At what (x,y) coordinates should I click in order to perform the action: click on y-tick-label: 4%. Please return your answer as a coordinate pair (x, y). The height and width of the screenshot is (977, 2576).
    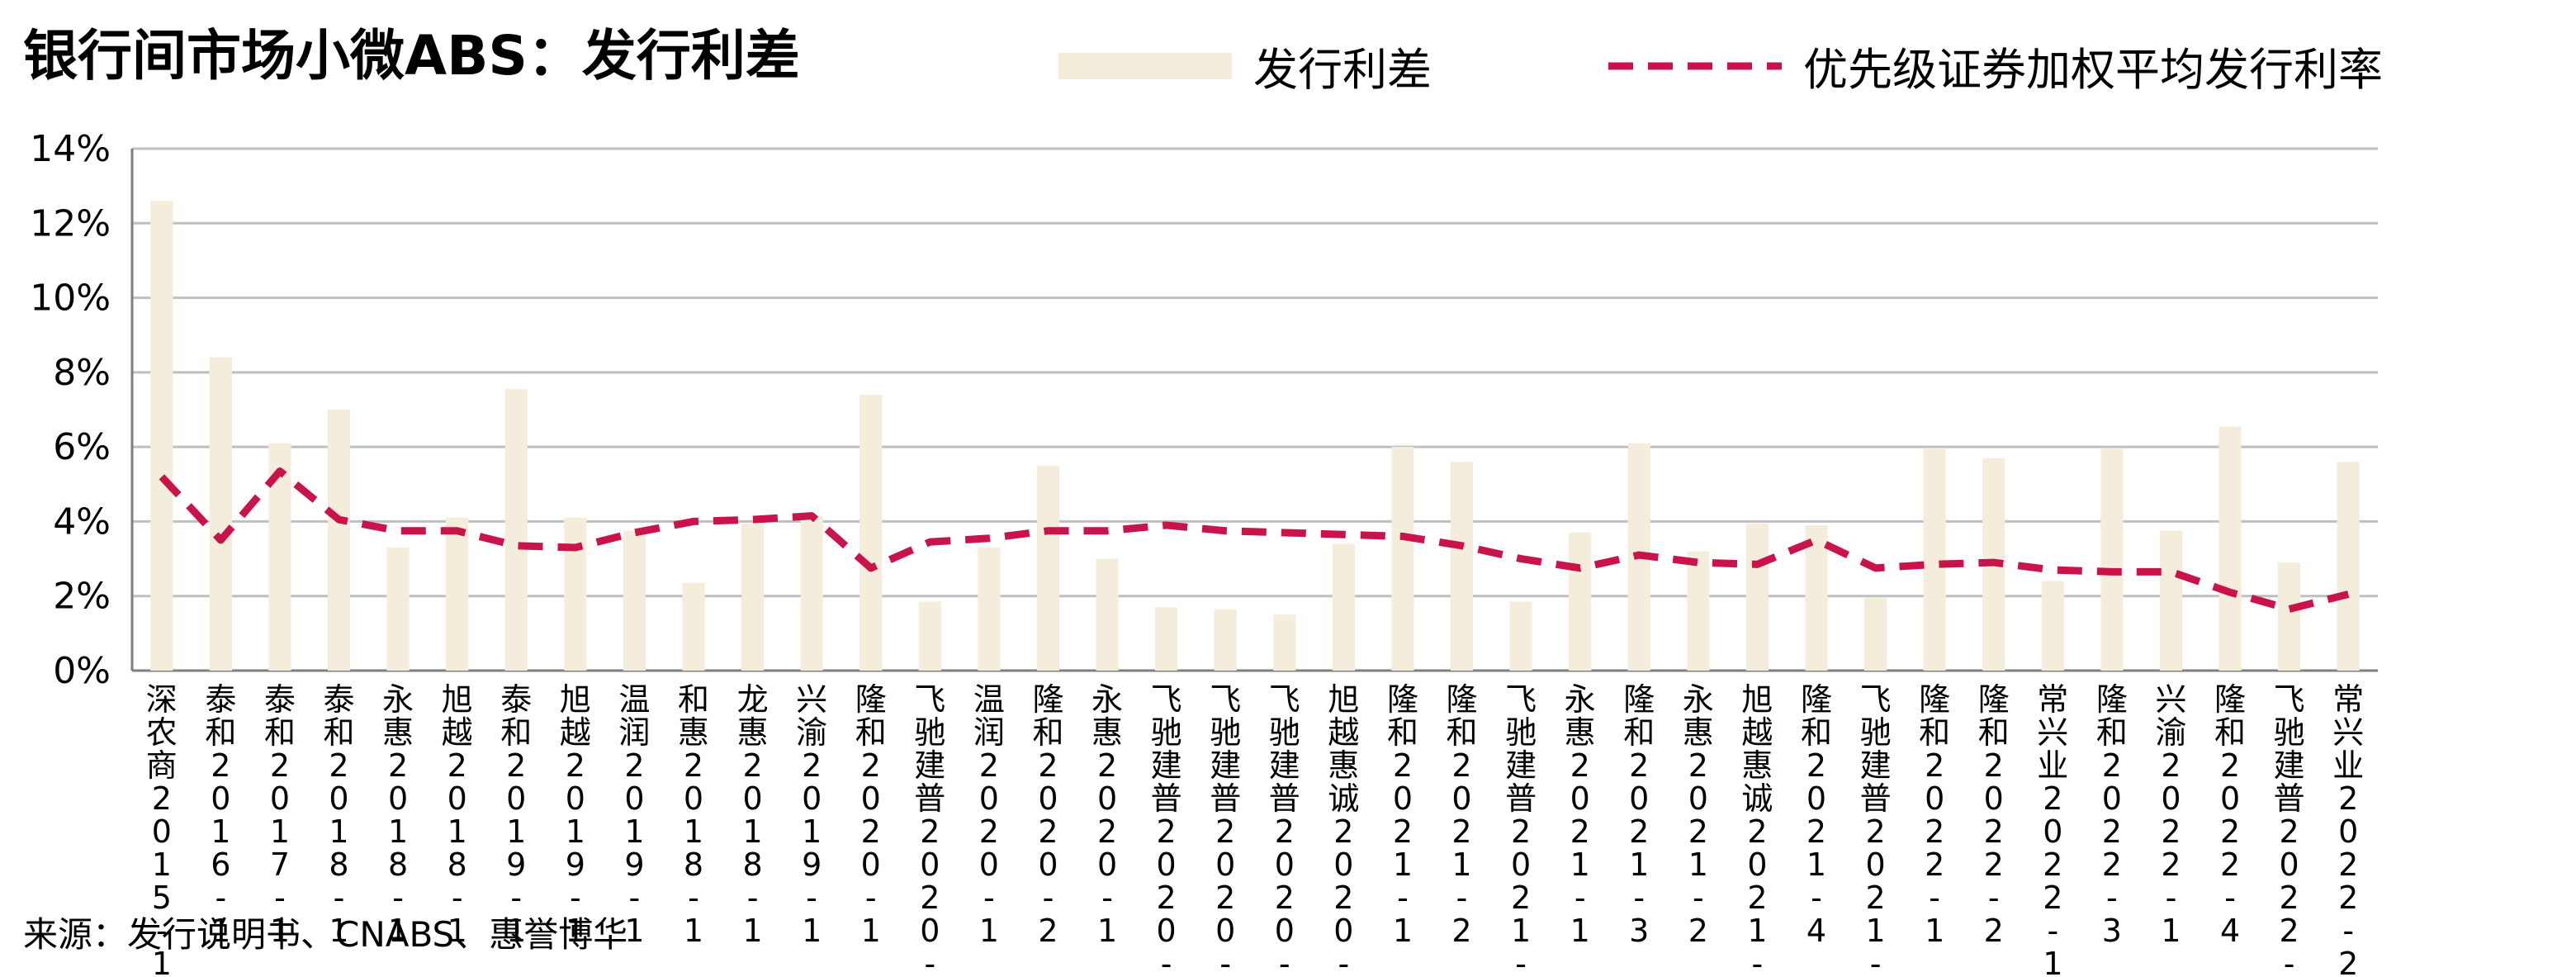
    Looking at the image, I should click on (82, 521).